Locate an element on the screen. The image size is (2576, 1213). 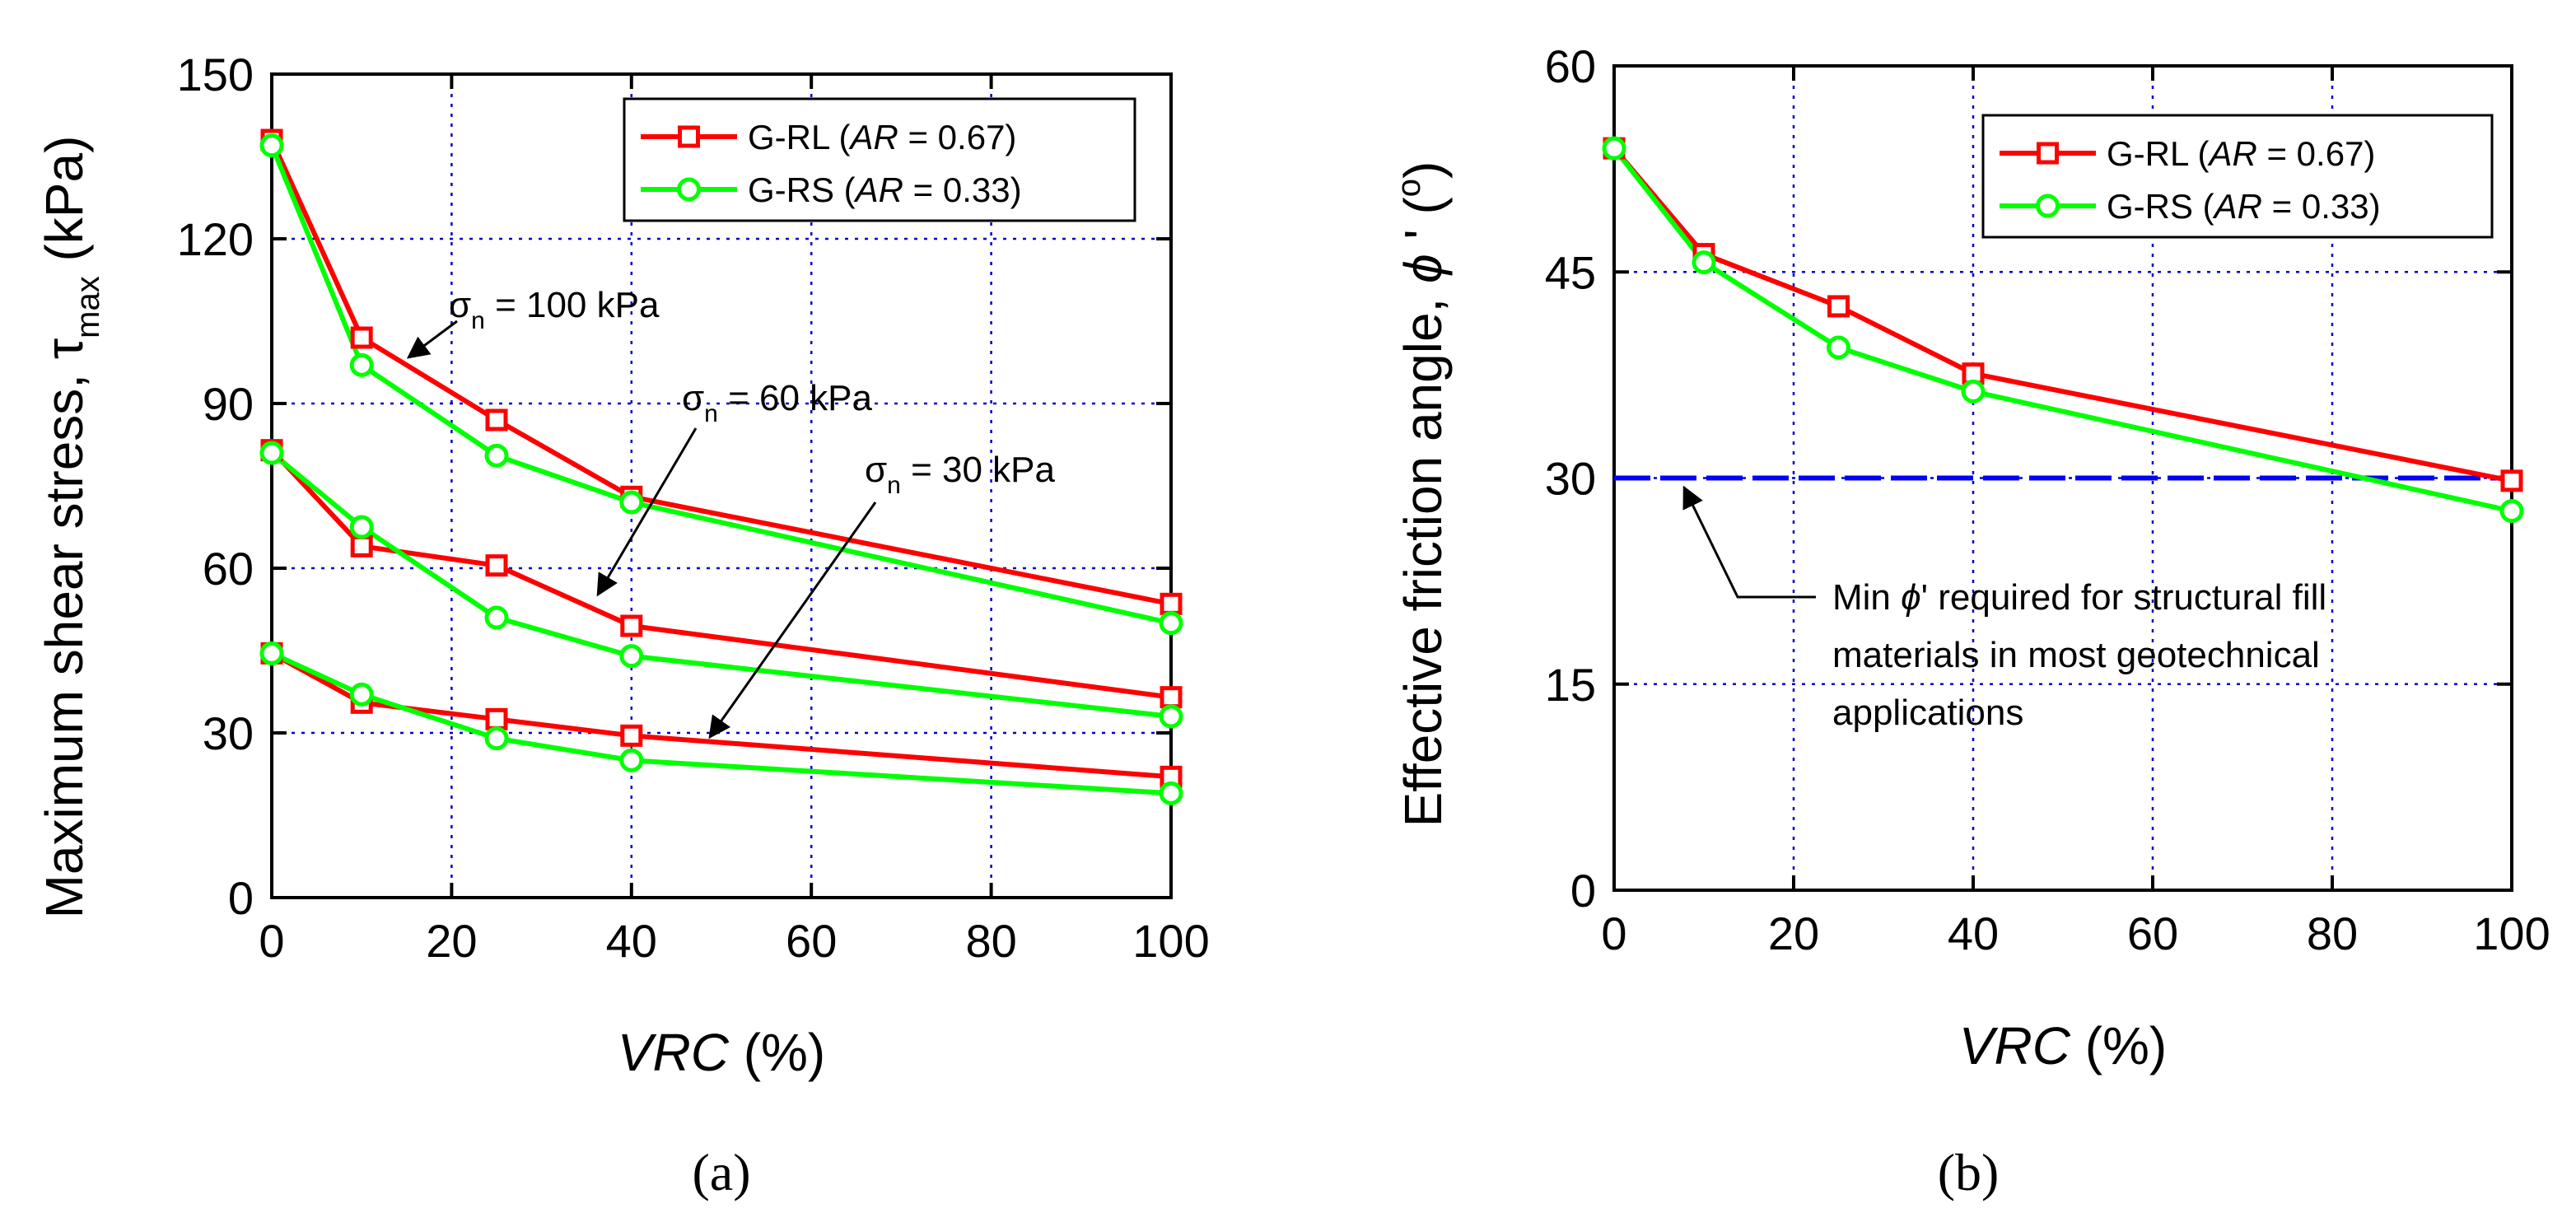
annotation-sigma-100: σn = 100 kPa is located at coordinates (554, 310).